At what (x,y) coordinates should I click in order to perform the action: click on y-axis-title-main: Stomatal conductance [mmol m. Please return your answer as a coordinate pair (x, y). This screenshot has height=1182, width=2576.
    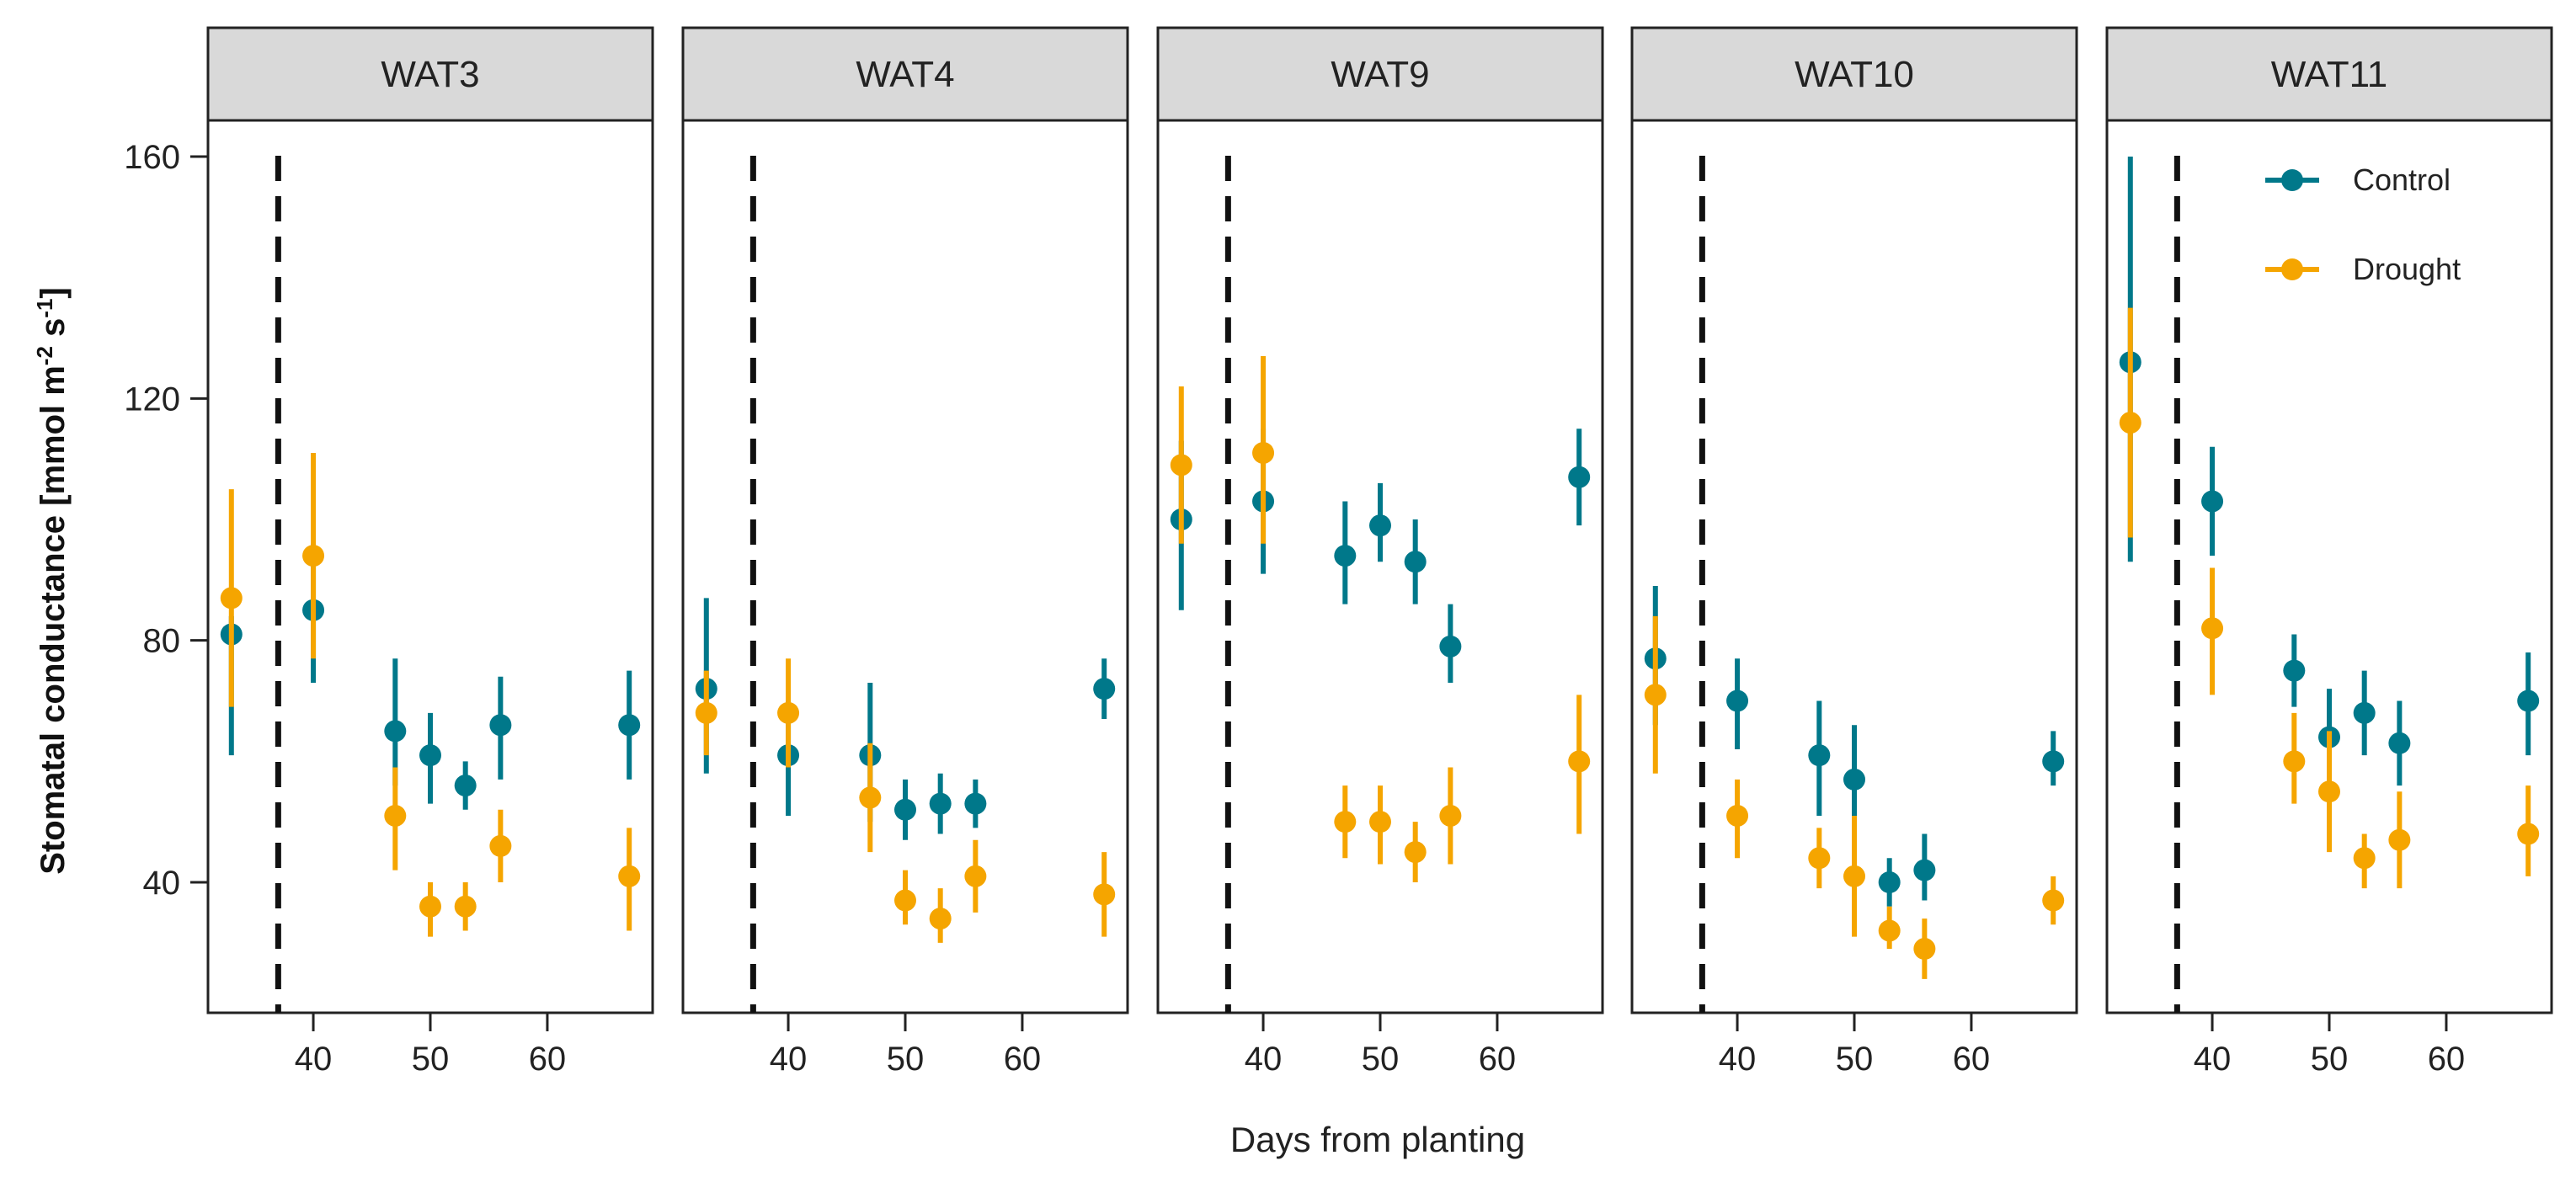
    Looking at the image, I should click on (53, 620).